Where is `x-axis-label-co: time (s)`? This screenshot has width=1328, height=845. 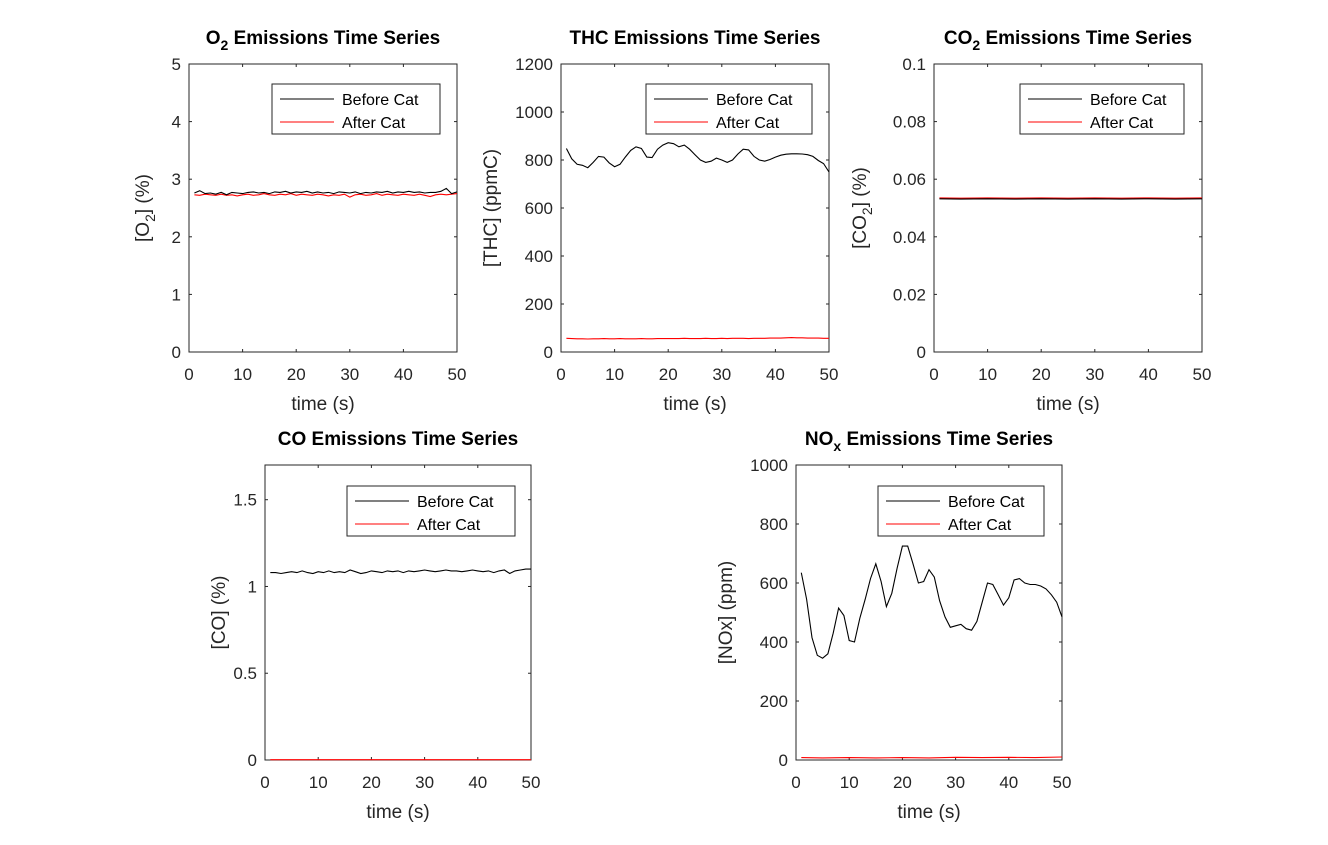 x-axis-label-co: time (s) is located at coordinates (397, 812).